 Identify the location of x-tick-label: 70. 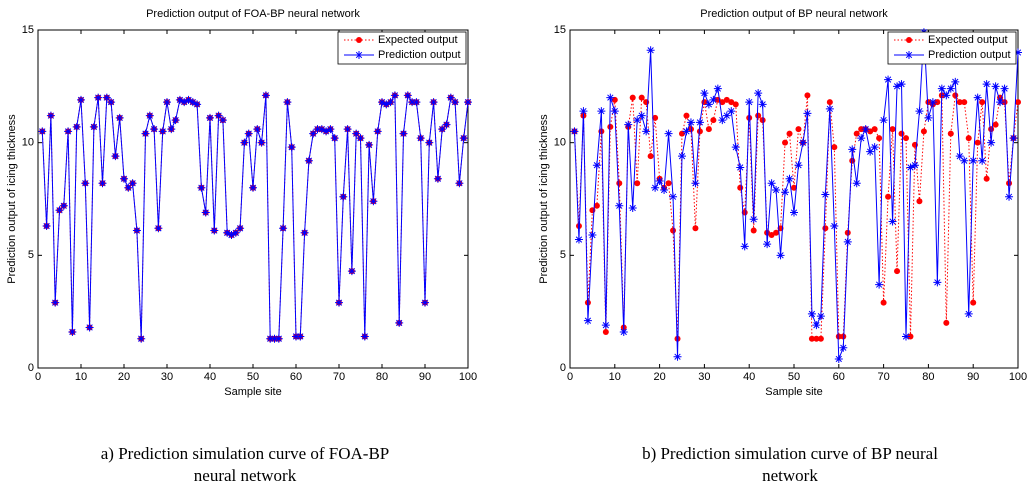
(339, 377).